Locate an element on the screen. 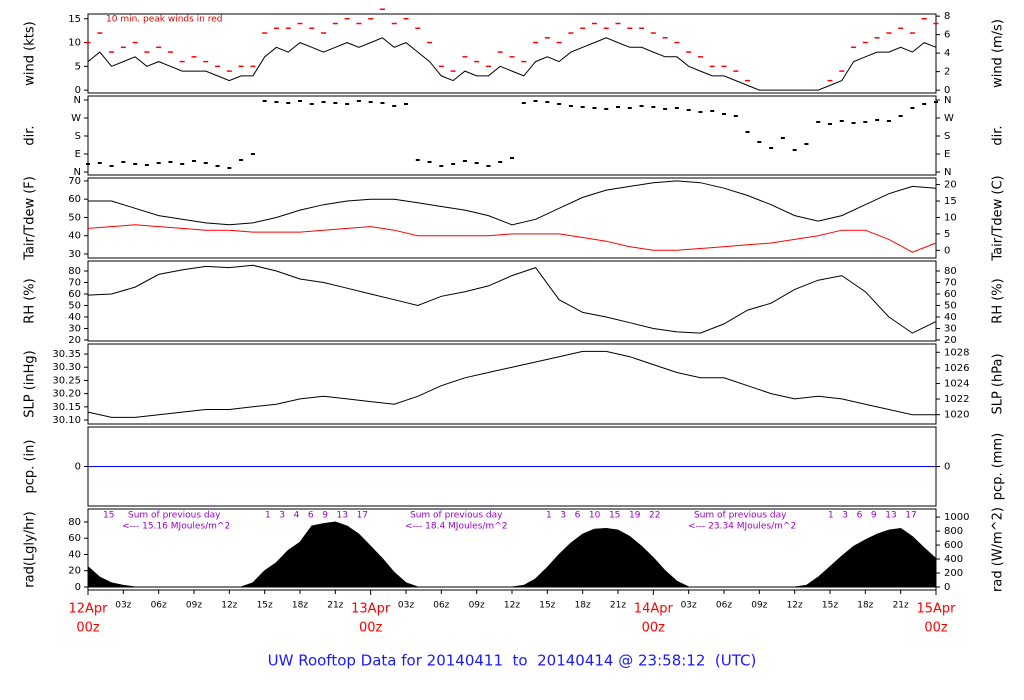  x-tick-label: 06z is located at coordinates (159, 606).